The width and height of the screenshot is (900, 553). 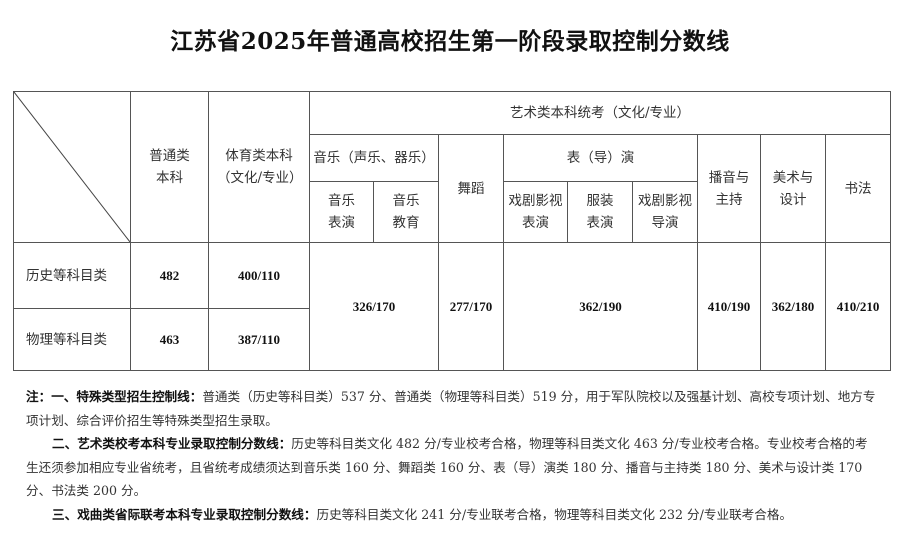 What do you see at coordinates (535, 212) in the screenshot?
I see `header-drama-acting: 戏剧影视表演` at bounding box center [535, 212].